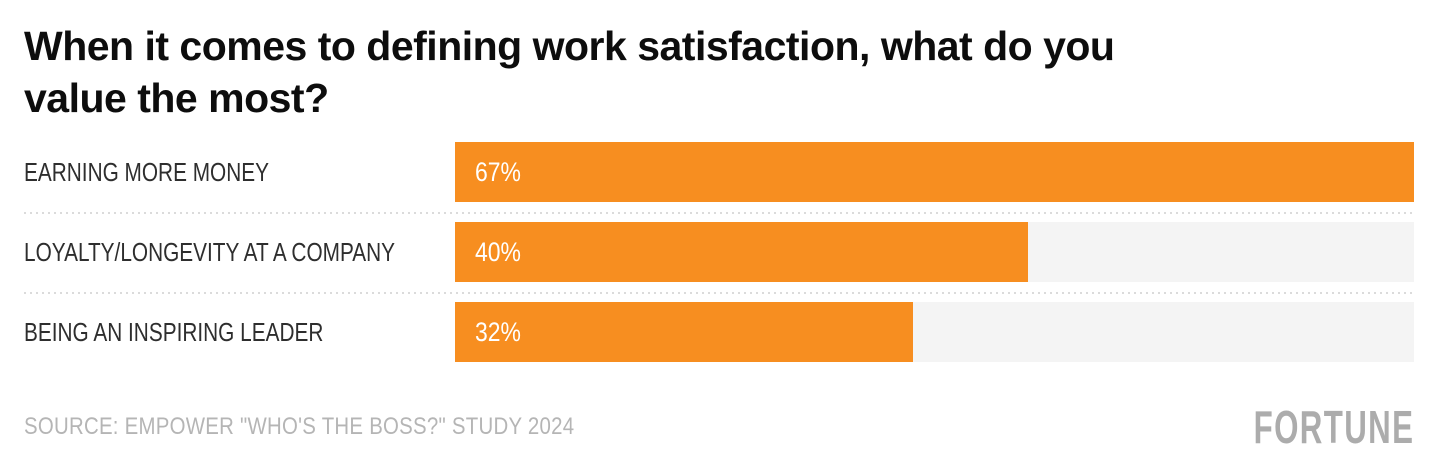 The width and height of the screenshot is (1438, 475). Describe the element at coordinates (684, 332) in the screenshot. I see `bar-fill: 32%` at that location.